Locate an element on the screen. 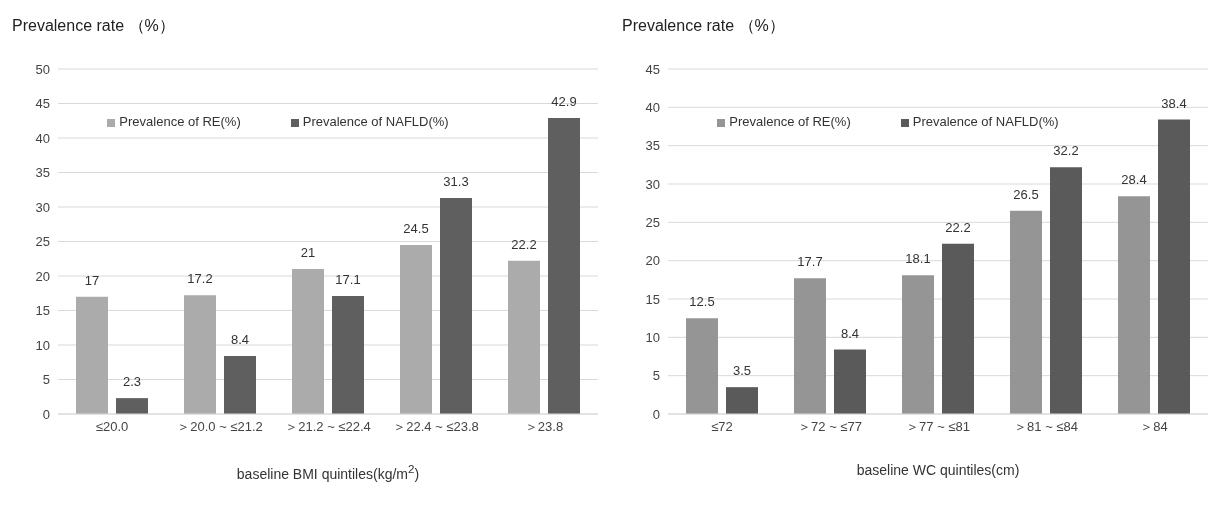 The height and width of the screenshot is (508, 1231). x-tick-label: ≤72 is located at coordinates (722, 427).